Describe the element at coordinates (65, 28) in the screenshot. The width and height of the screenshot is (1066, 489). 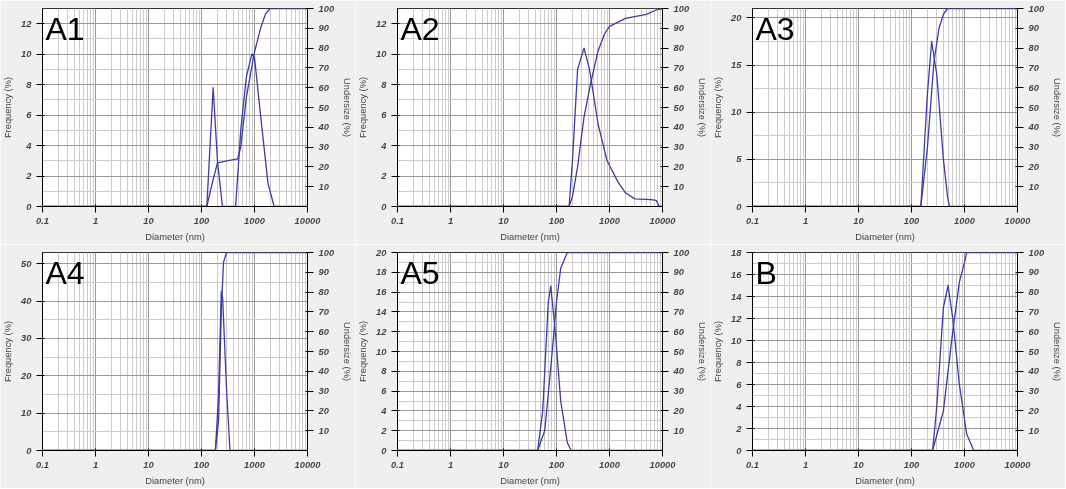
I see `chart-title: A1` at that location.